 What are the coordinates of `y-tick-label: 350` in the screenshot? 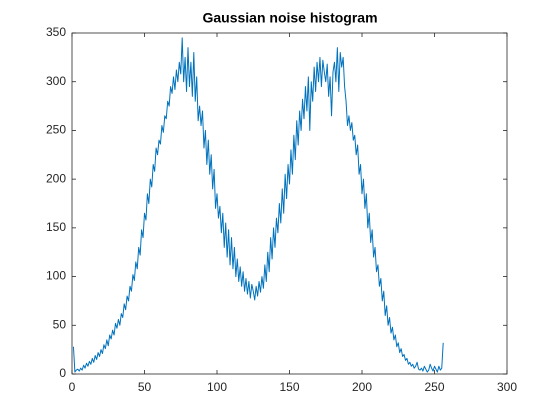 It's located at (56, 32).